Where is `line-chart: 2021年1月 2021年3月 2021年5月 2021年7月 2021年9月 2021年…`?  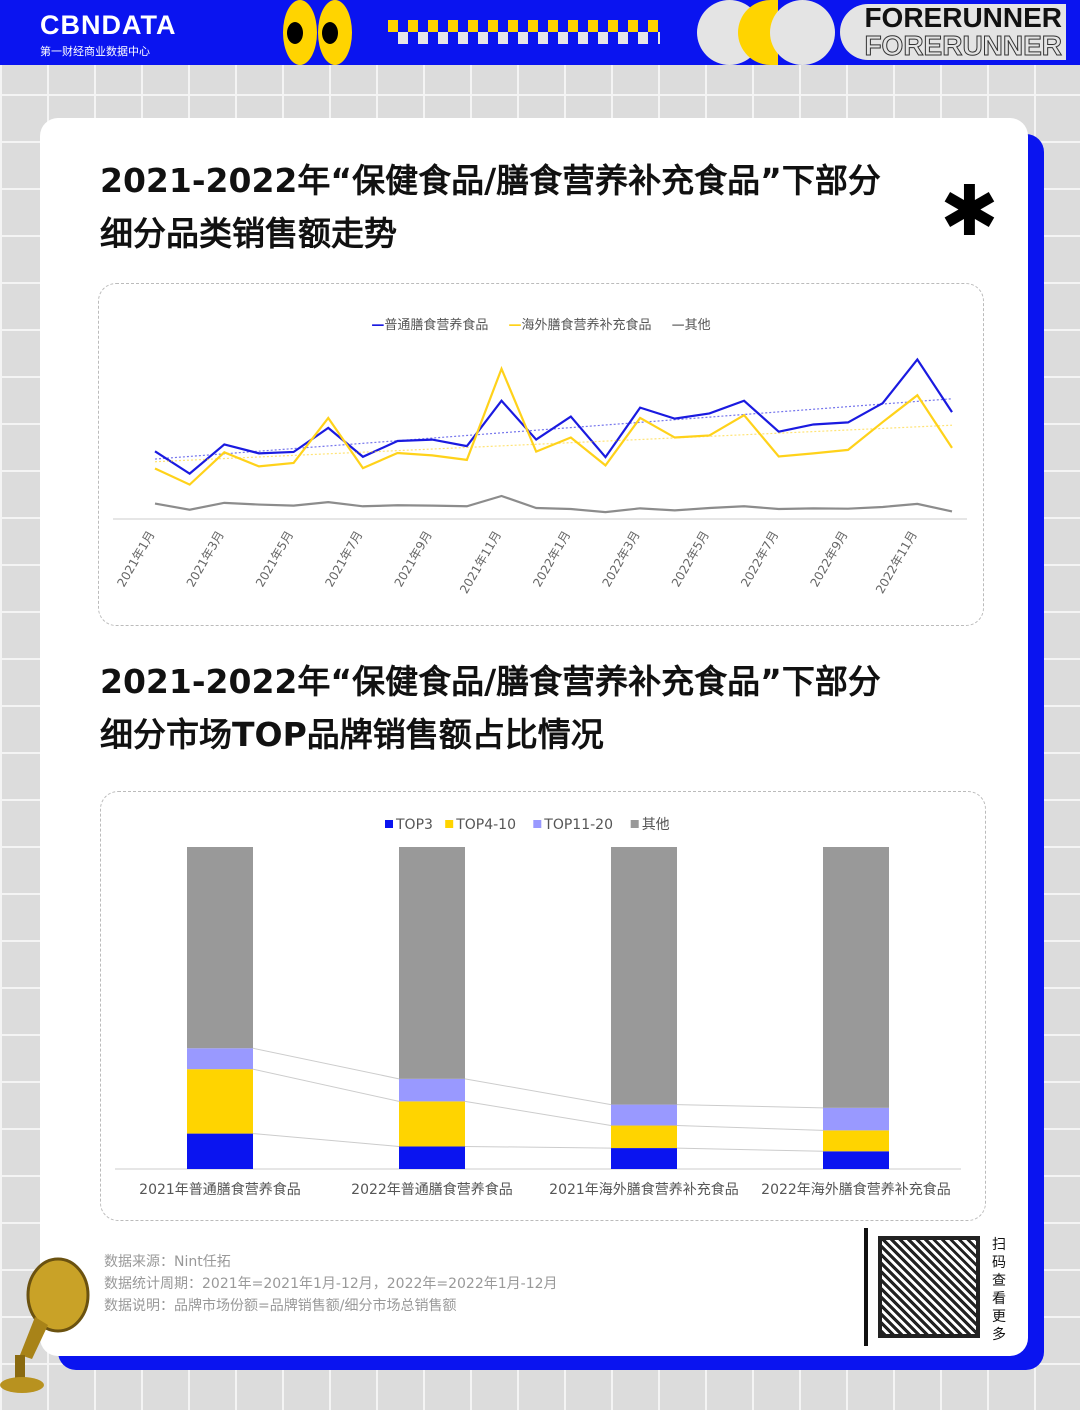 line-chart: 2021年1月 2021年3月 2021年5月 2021年7月 2021年9月 2021年… is located at coordinates (540, 476).